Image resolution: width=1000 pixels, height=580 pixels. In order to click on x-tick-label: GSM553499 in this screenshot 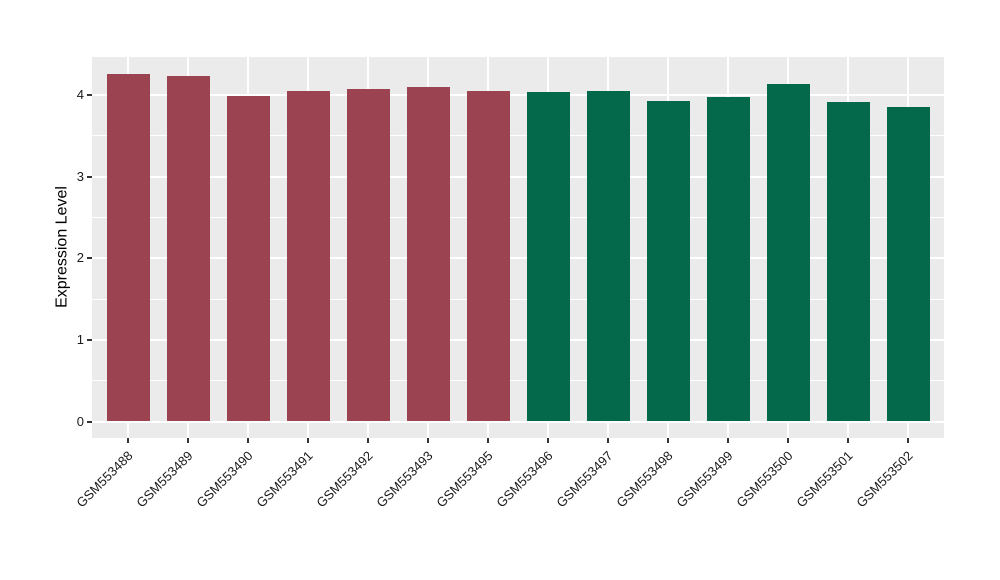, I will do `click(704, 479)`.